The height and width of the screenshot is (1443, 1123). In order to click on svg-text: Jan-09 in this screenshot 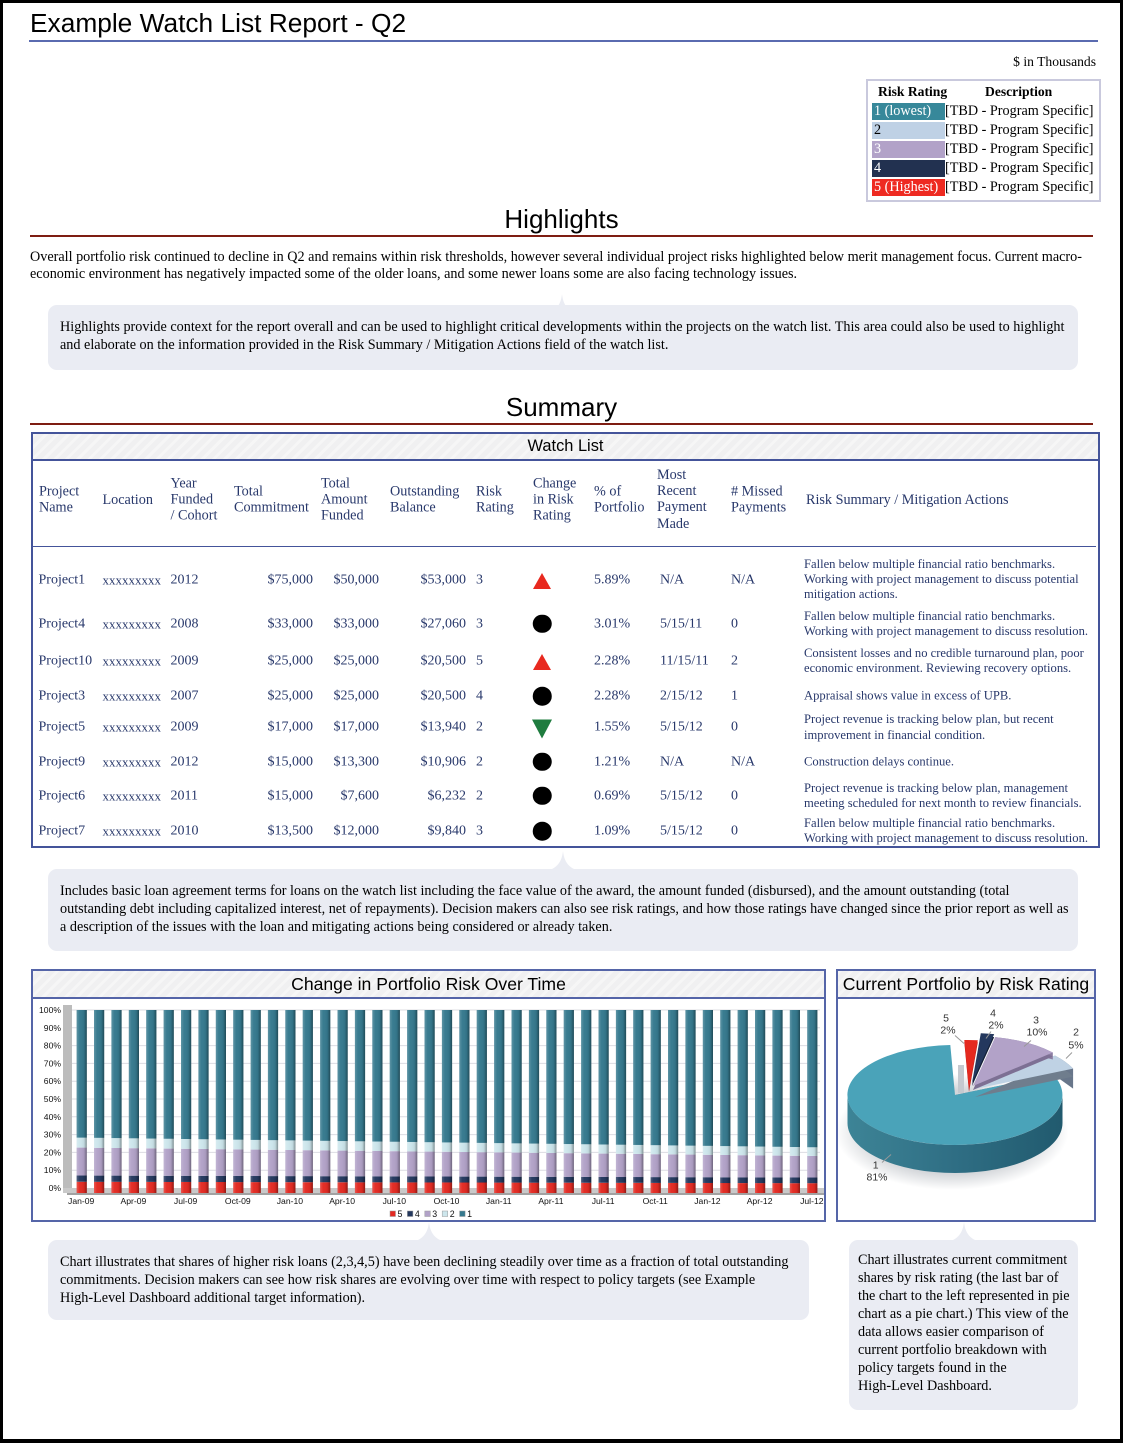, I will do `click(81, 1201)`.